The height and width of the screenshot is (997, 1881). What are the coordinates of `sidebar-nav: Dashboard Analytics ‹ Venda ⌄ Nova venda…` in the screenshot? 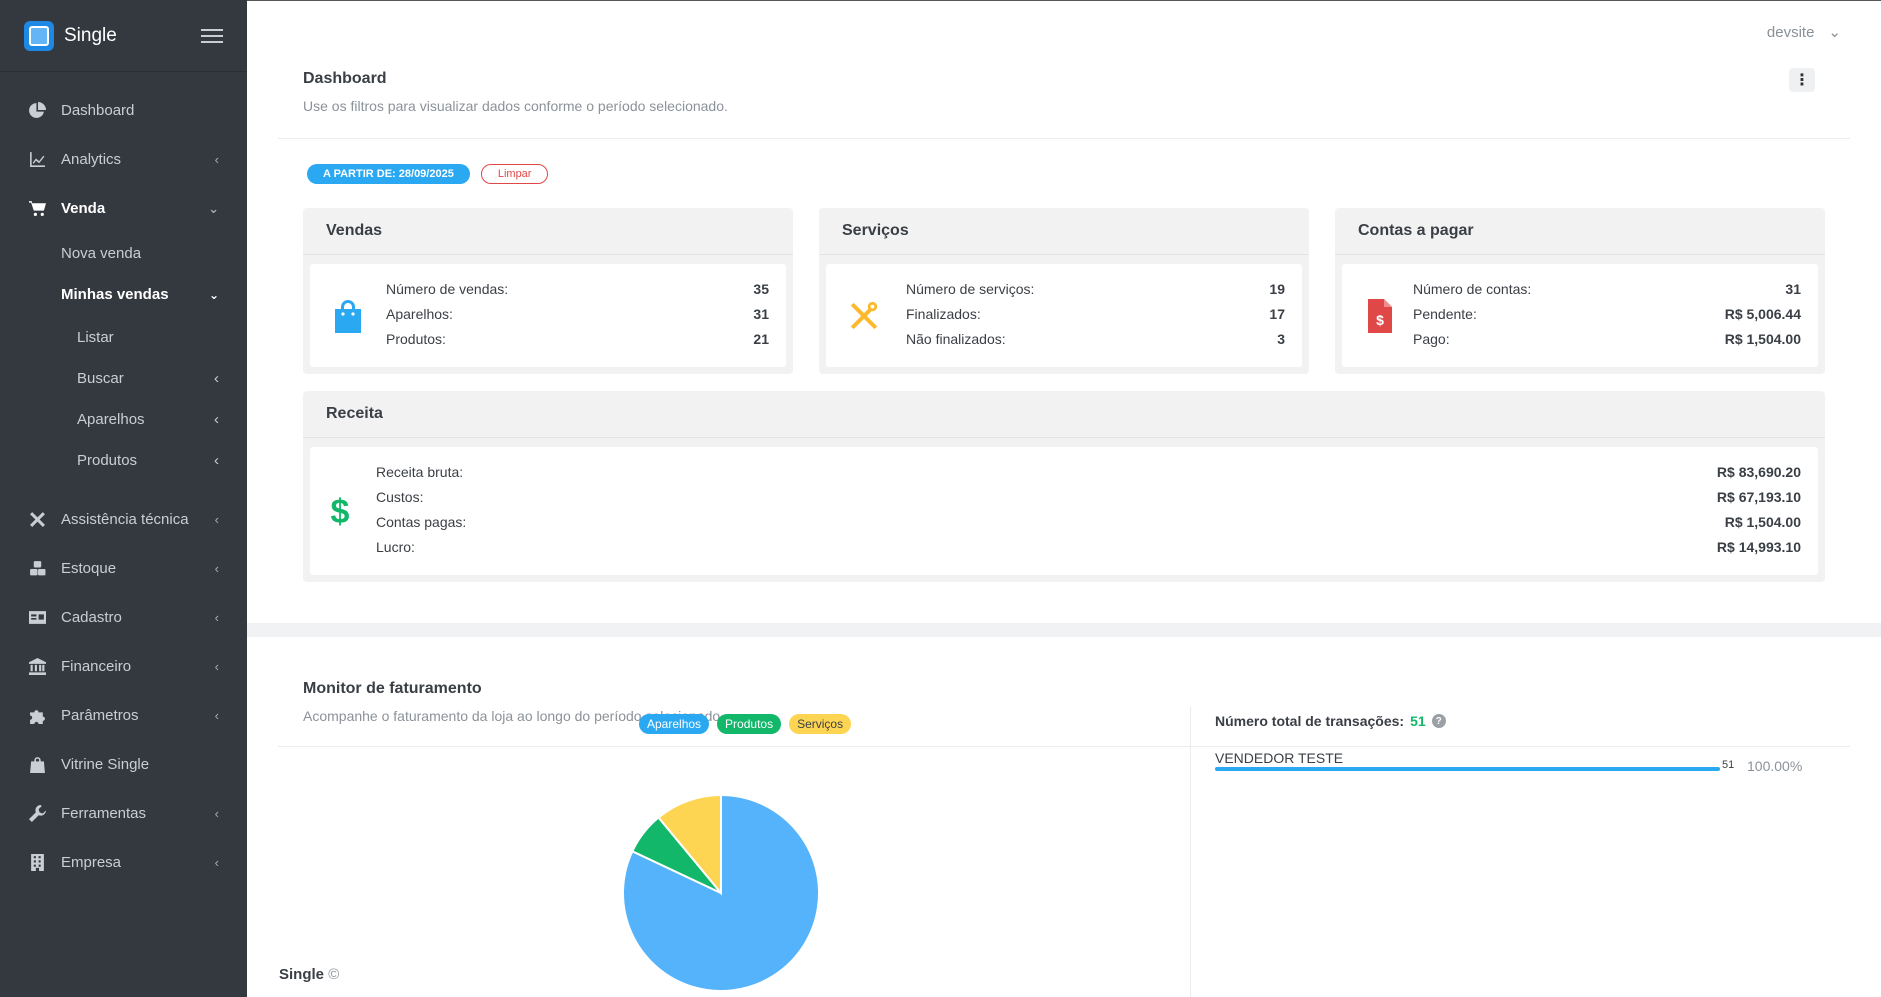 It's located at (123, 479).